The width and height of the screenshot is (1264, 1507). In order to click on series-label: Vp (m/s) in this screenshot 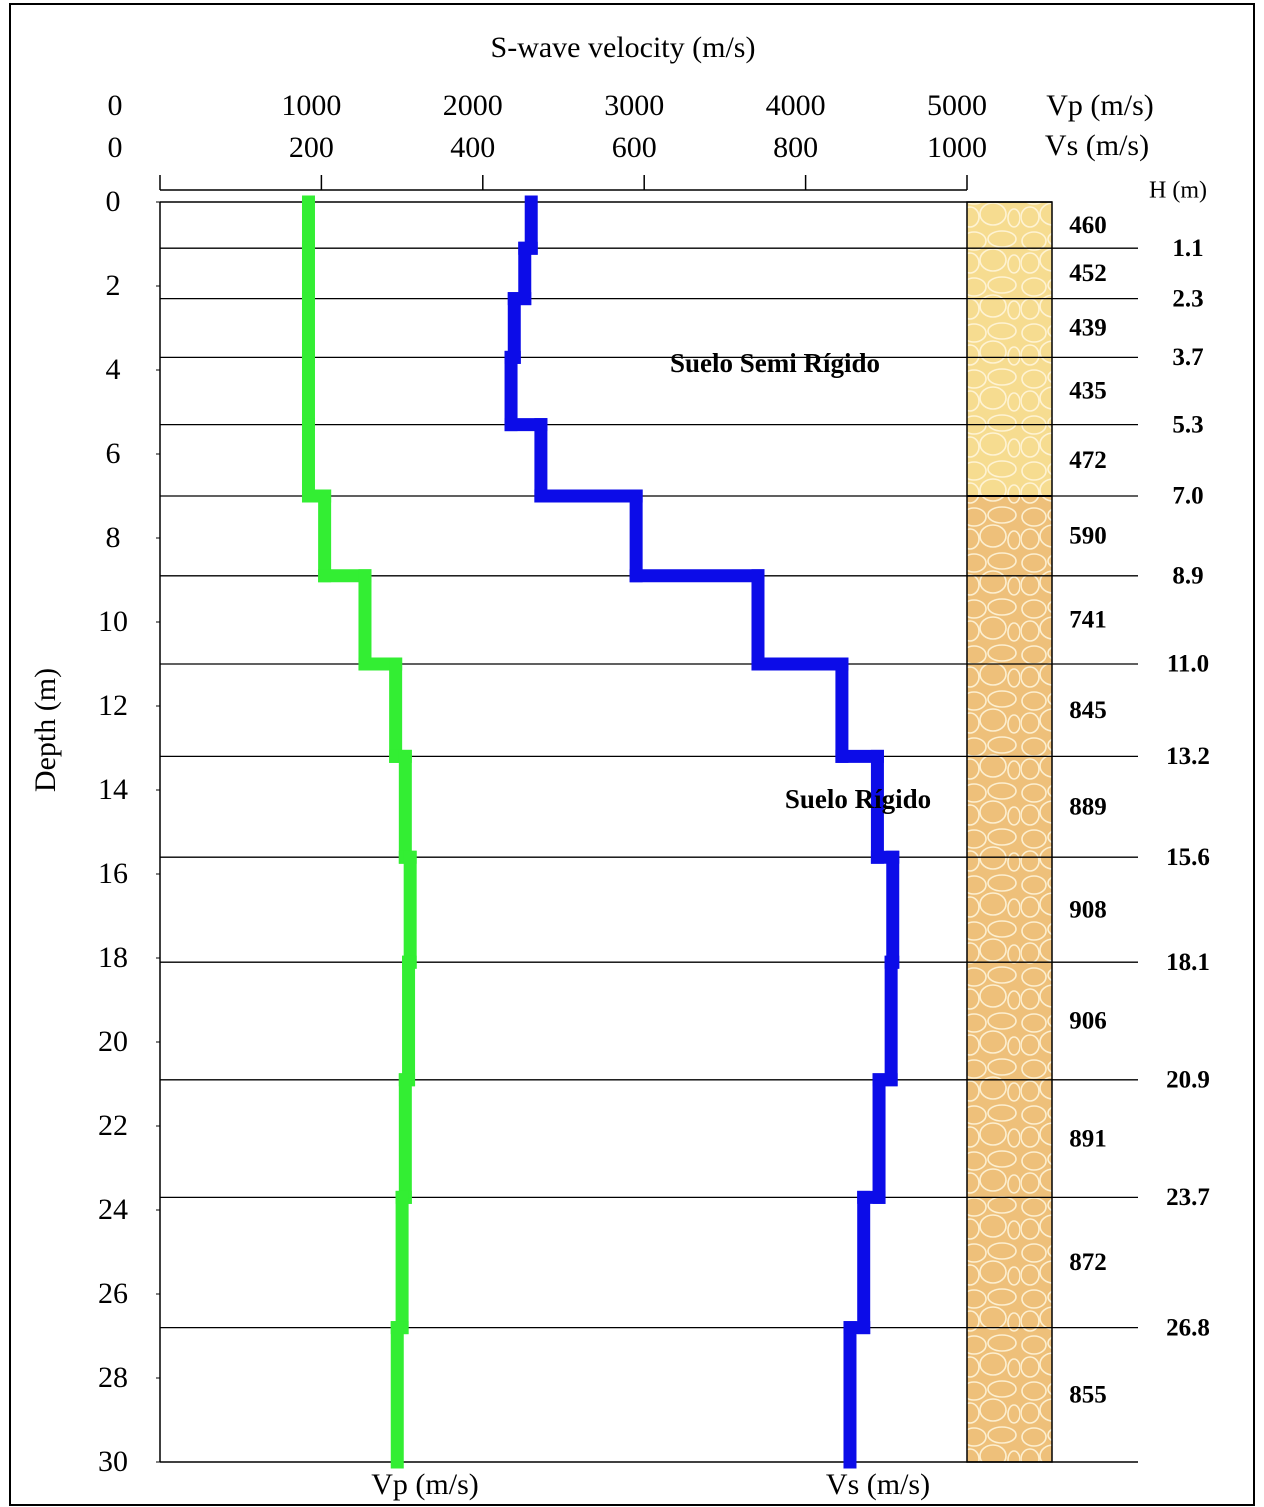, I will do `click(425, 1484)`.